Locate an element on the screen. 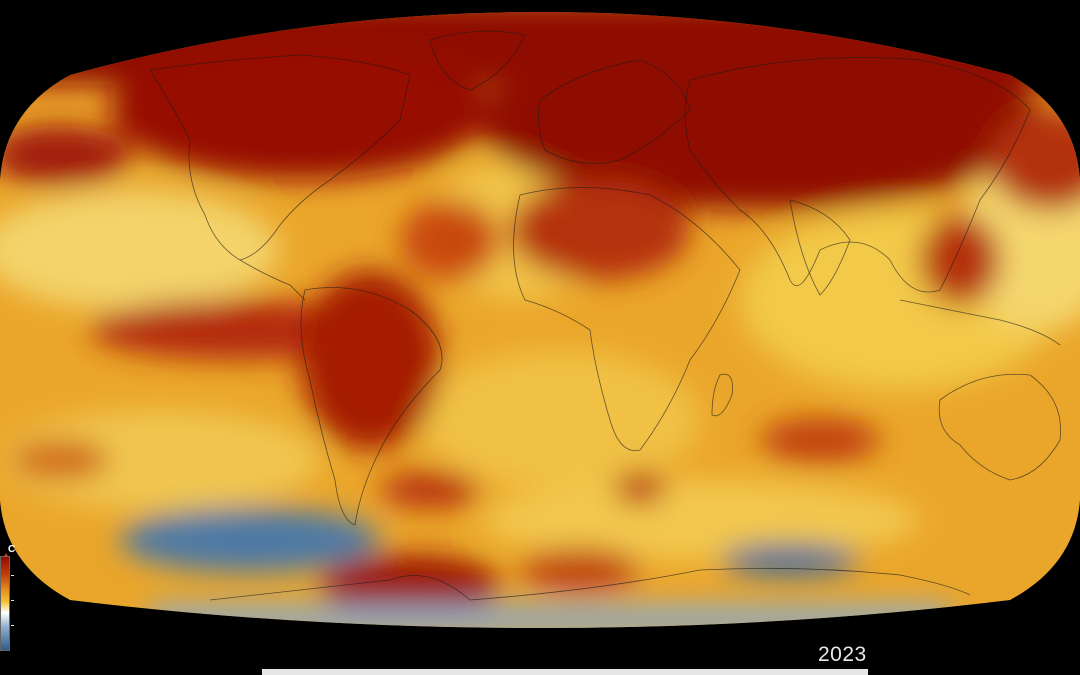 Image resolution: width=1080 pixels, height=675 pixels. north-america-outline is located at coordinates (280, 157).